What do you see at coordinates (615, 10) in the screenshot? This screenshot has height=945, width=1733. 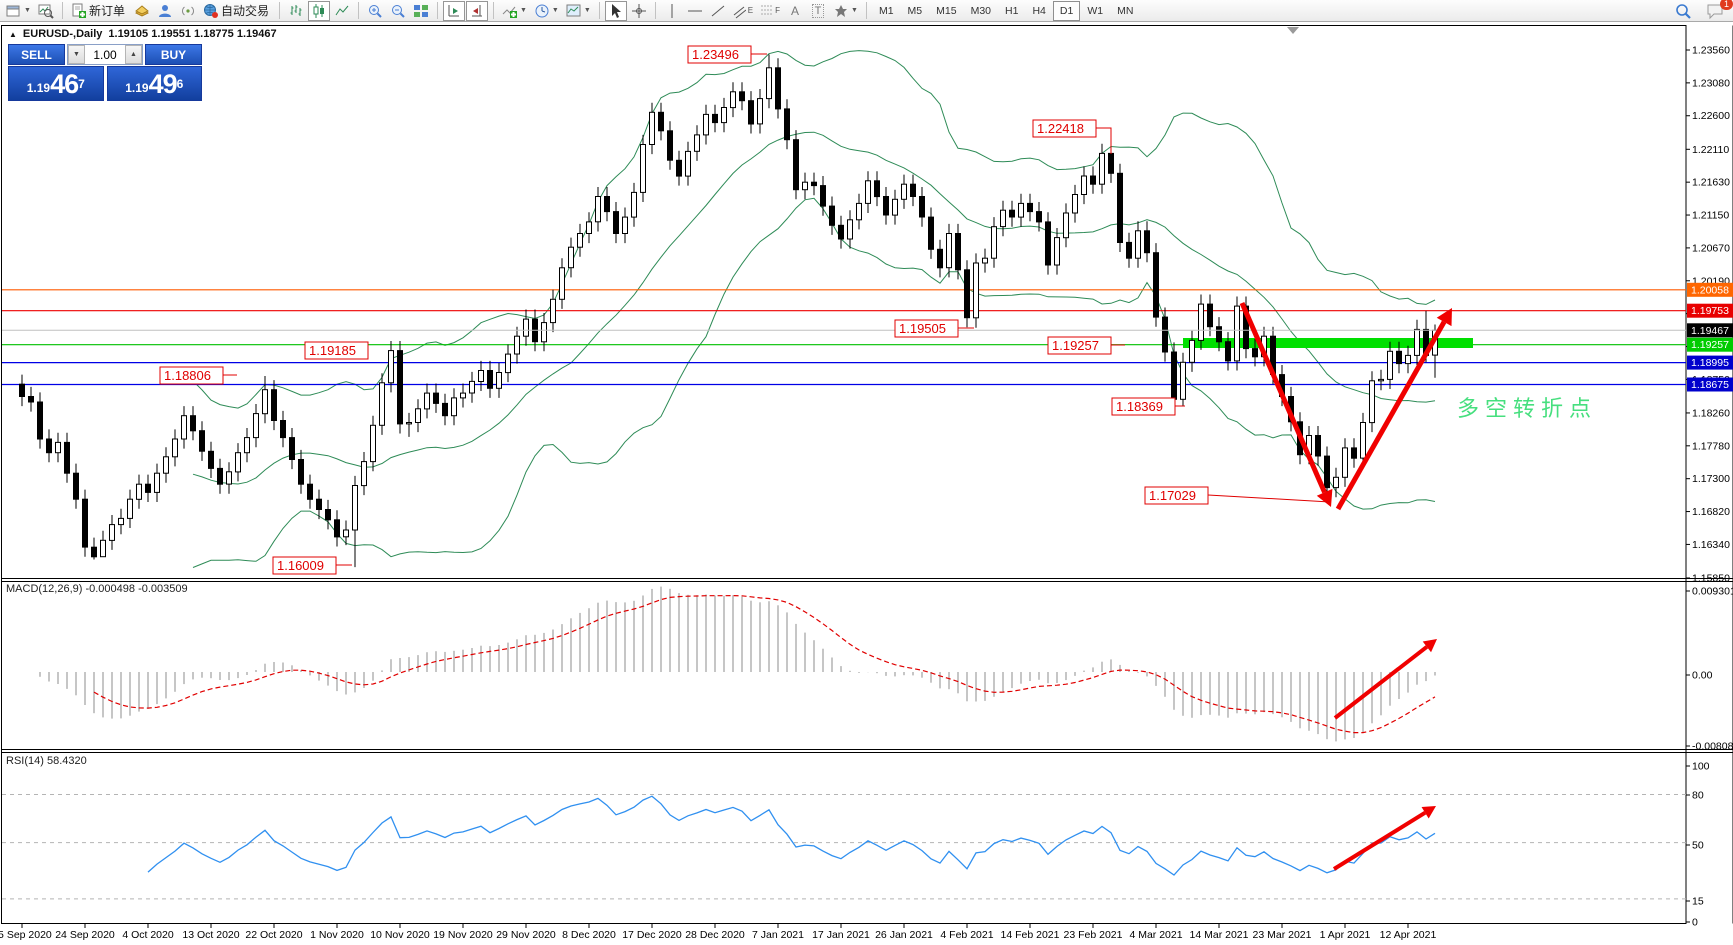 I see `cursor-button` at bounding box center [615, 10].